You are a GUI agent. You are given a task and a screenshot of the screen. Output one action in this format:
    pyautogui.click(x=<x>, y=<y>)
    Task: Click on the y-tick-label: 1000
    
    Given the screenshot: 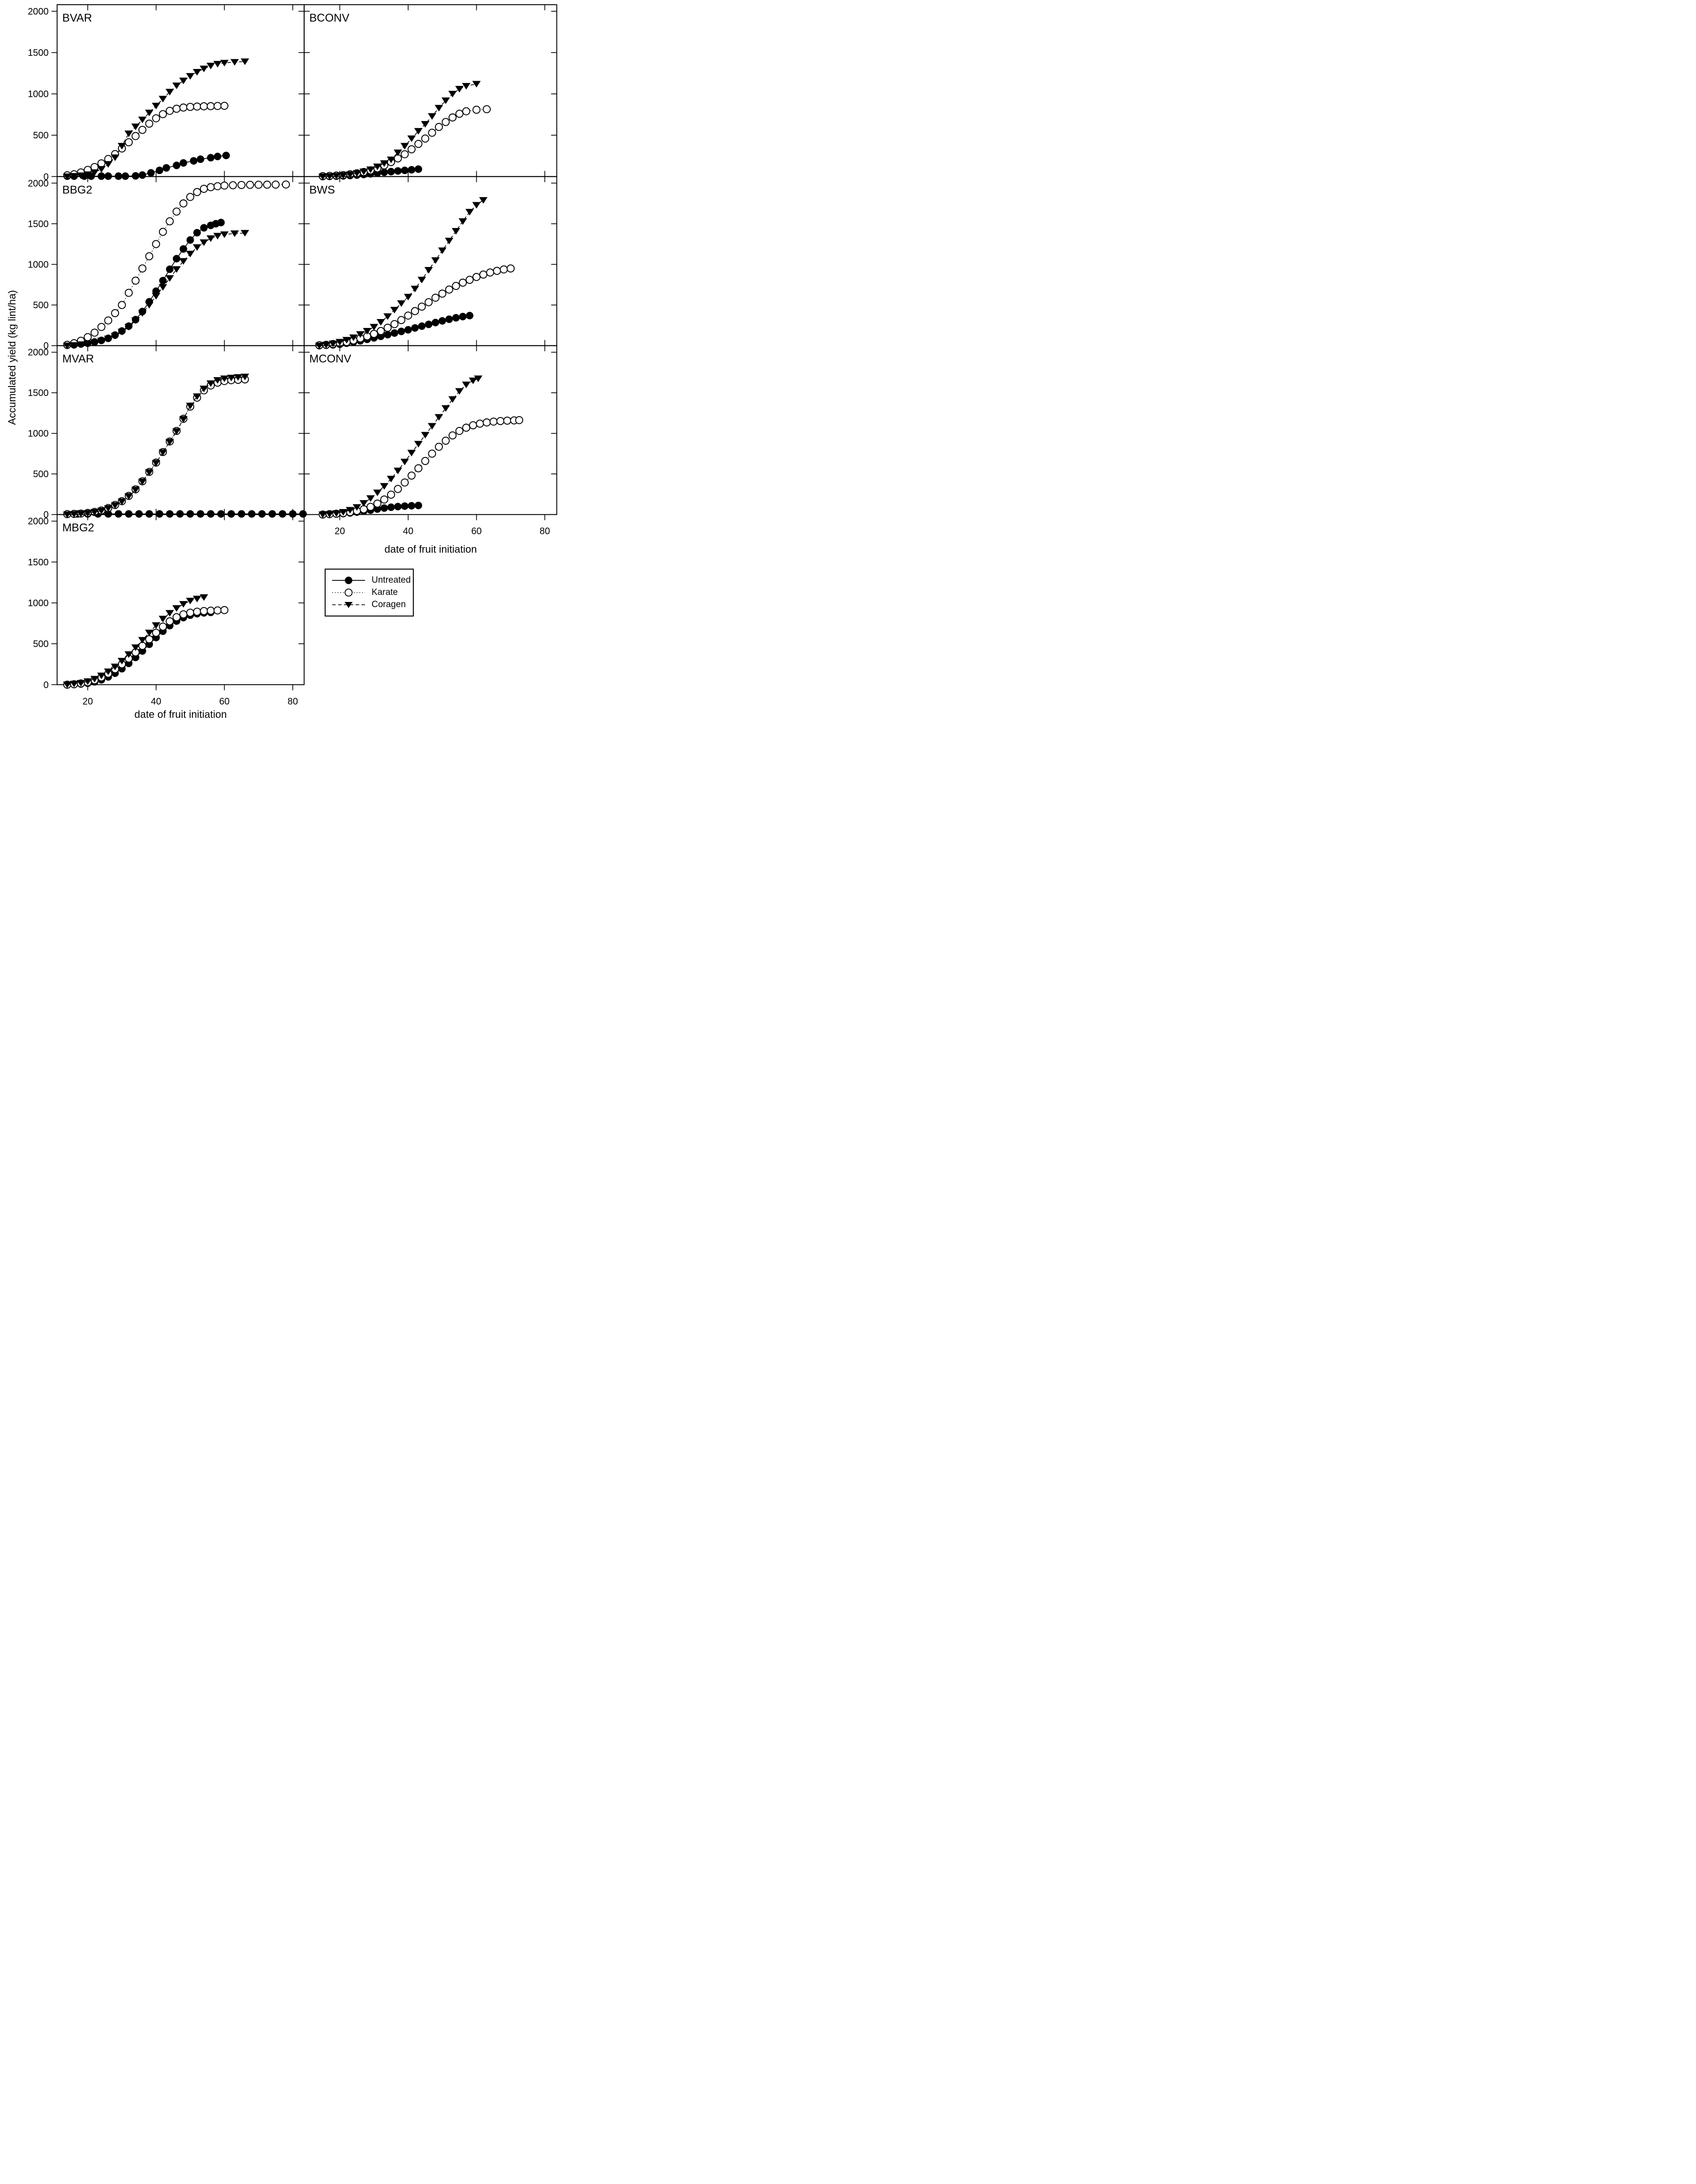 What is the action you would take?
    pyautogui.click(x=38, y=94)
    